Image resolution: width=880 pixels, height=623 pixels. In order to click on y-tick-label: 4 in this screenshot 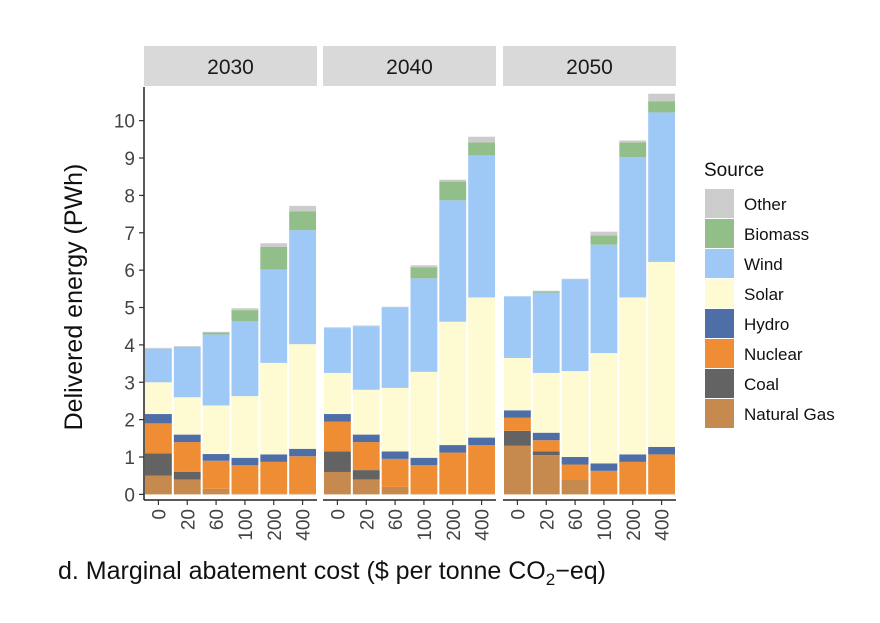, I will do `click(129, 346)`.